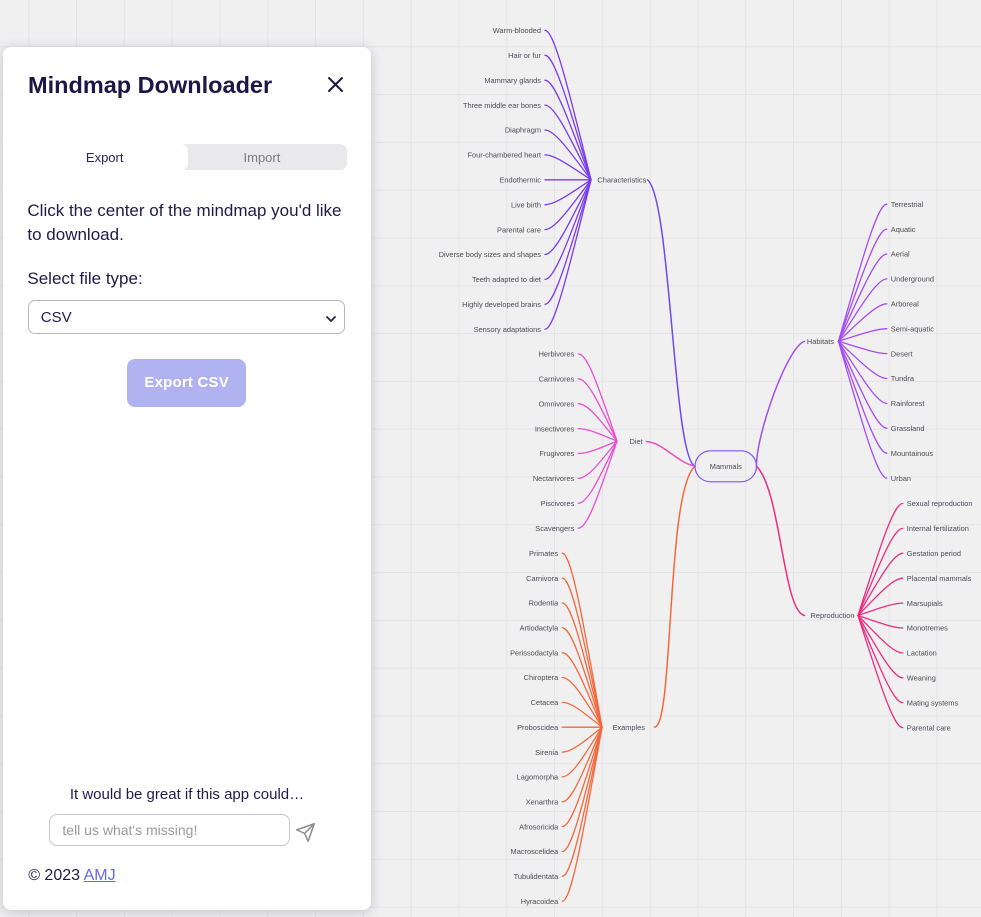 This screenshot has width=981, height=917. What do you see at coordinates (543, 553) in the screenshot?
I see `svg-text: Primates` at bounding box center [543, 553].